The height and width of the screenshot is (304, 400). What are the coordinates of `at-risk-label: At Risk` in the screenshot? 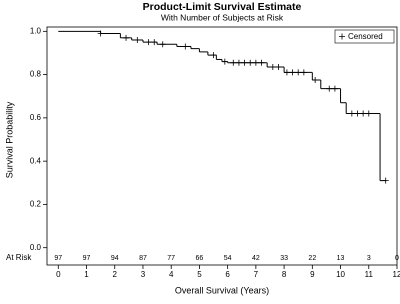 It's located at (19, 257).